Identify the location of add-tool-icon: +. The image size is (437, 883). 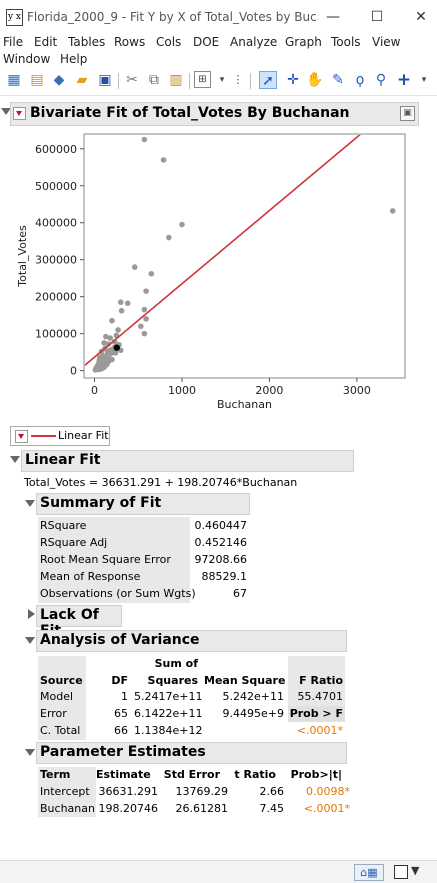
(404, 80).